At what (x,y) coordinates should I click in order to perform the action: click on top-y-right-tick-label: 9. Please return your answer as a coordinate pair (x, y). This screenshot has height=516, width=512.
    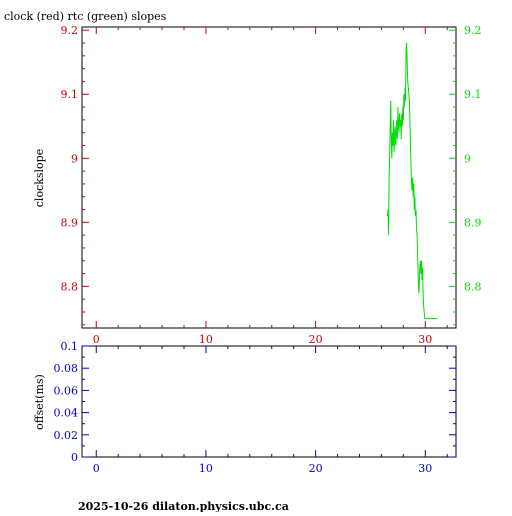
    Looking at the image, I should click on (467, 158).